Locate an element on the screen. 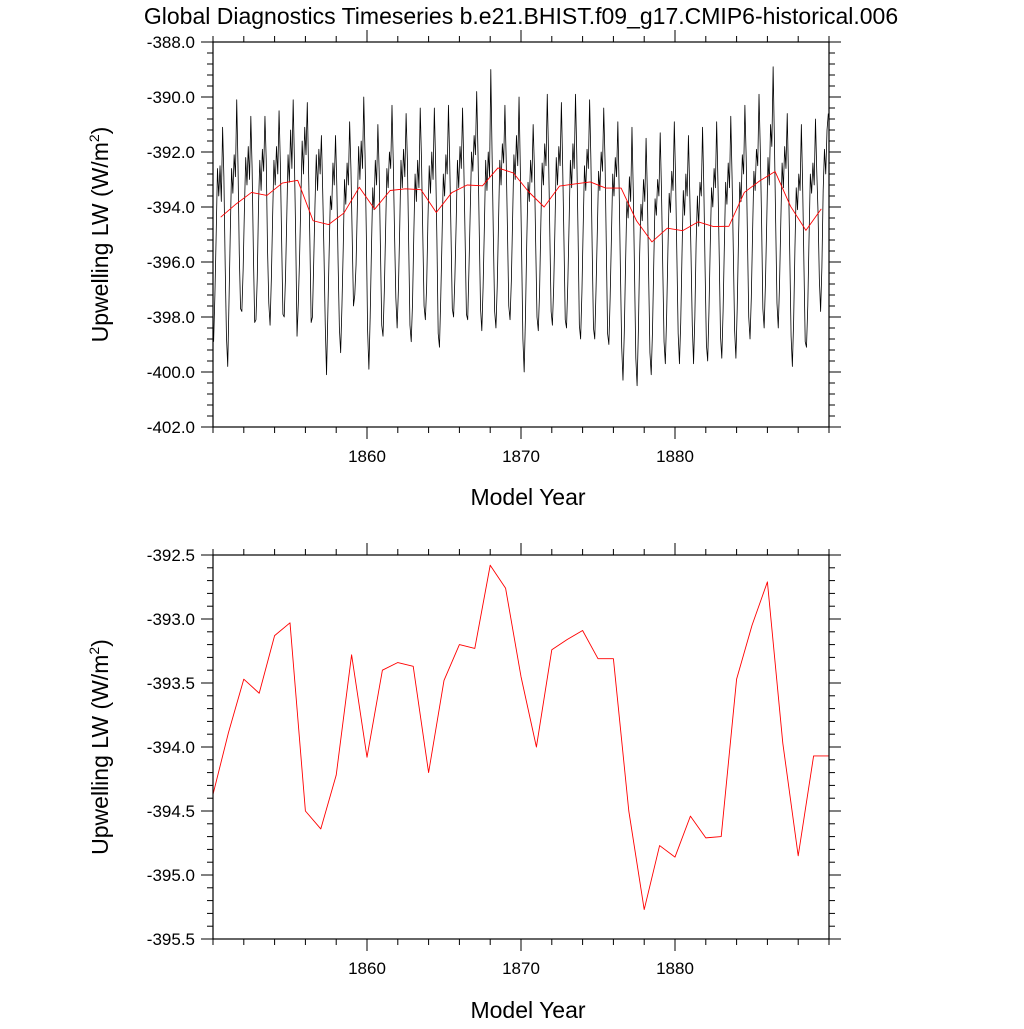 Image resolution: width=1024 pixels, height=1029 pixels. y-tick-label: -395.0 is located at coordinates (171, 875).